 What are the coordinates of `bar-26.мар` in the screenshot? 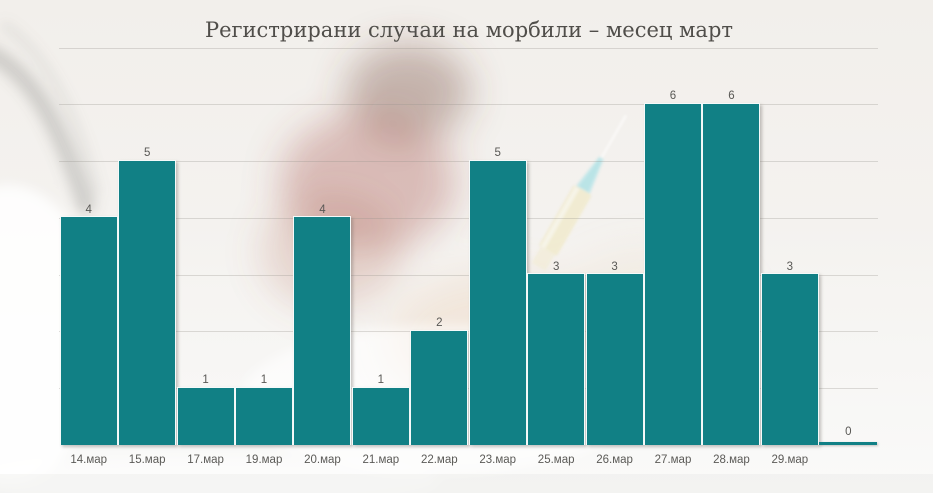 It's located at (614, 359).